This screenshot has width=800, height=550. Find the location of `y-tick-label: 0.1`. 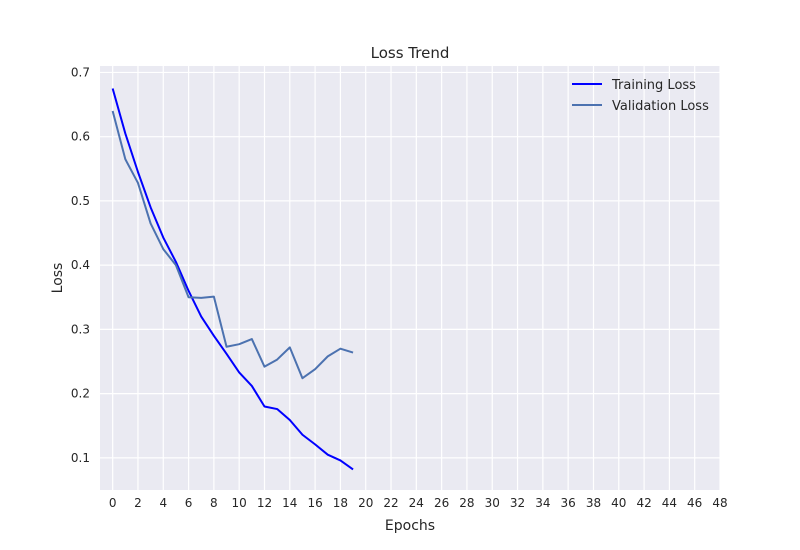

y-tick-label: 0.1 is located at coordinates (80, 458).